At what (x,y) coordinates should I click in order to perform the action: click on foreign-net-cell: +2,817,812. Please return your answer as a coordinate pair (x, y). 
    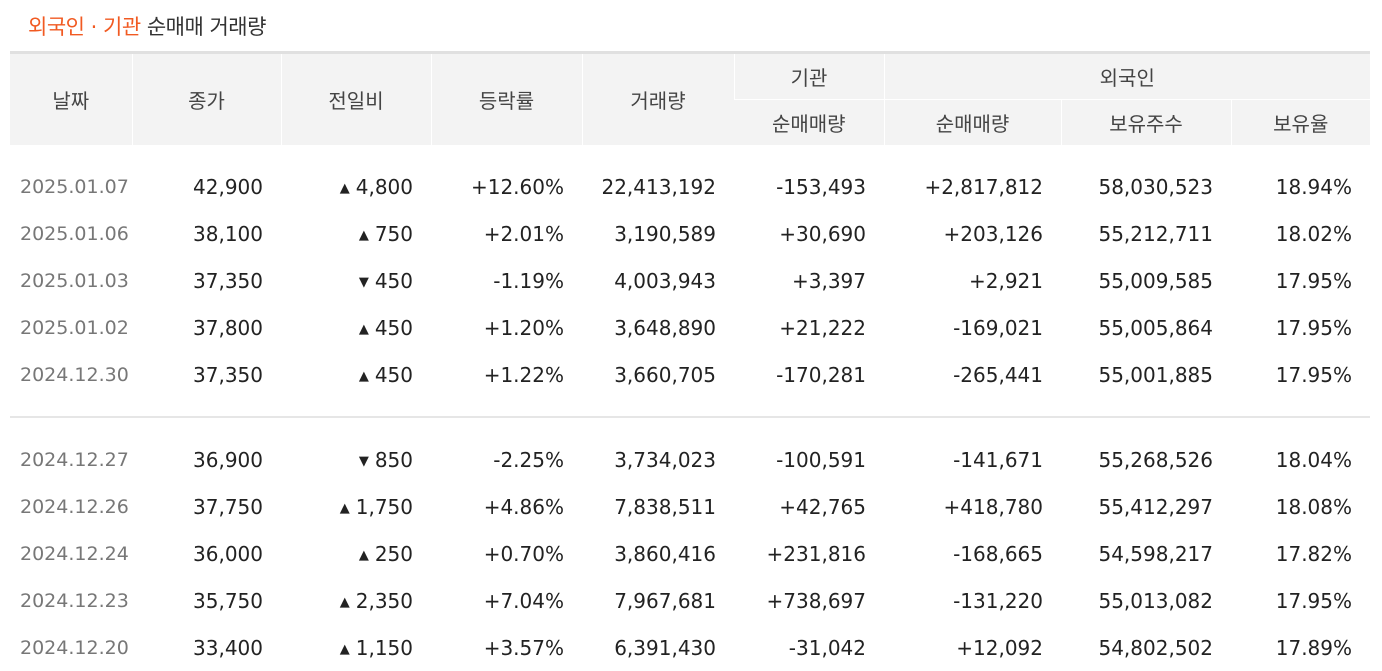
    Looking at the image, I should click on (983, 186).